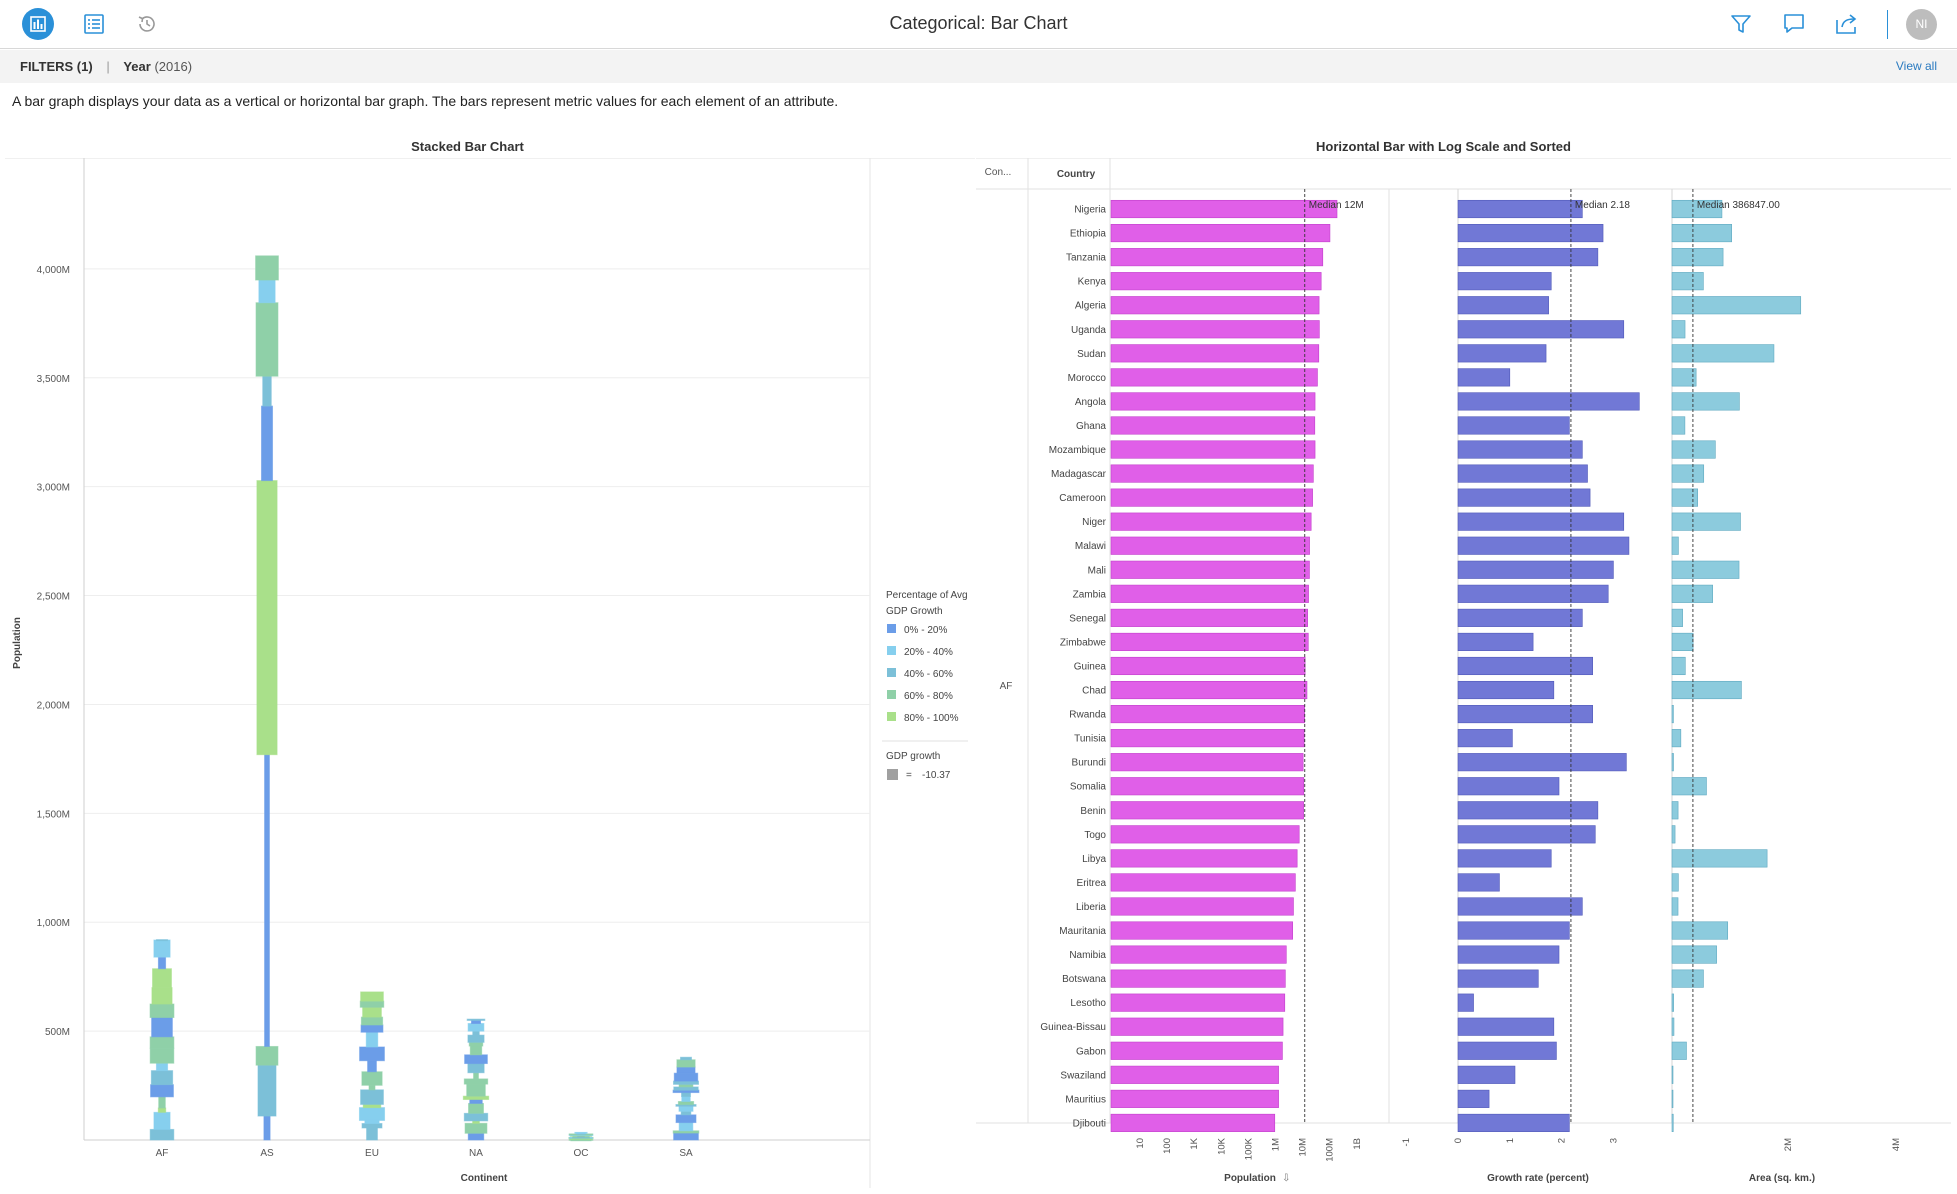 Image resolution: width=1957 pixels, height=1194 pixels. What do you see at coordinates (1090, 739) in the screenshot?
I see `country-label: Tunisia` at bounding box center [1090, 739].